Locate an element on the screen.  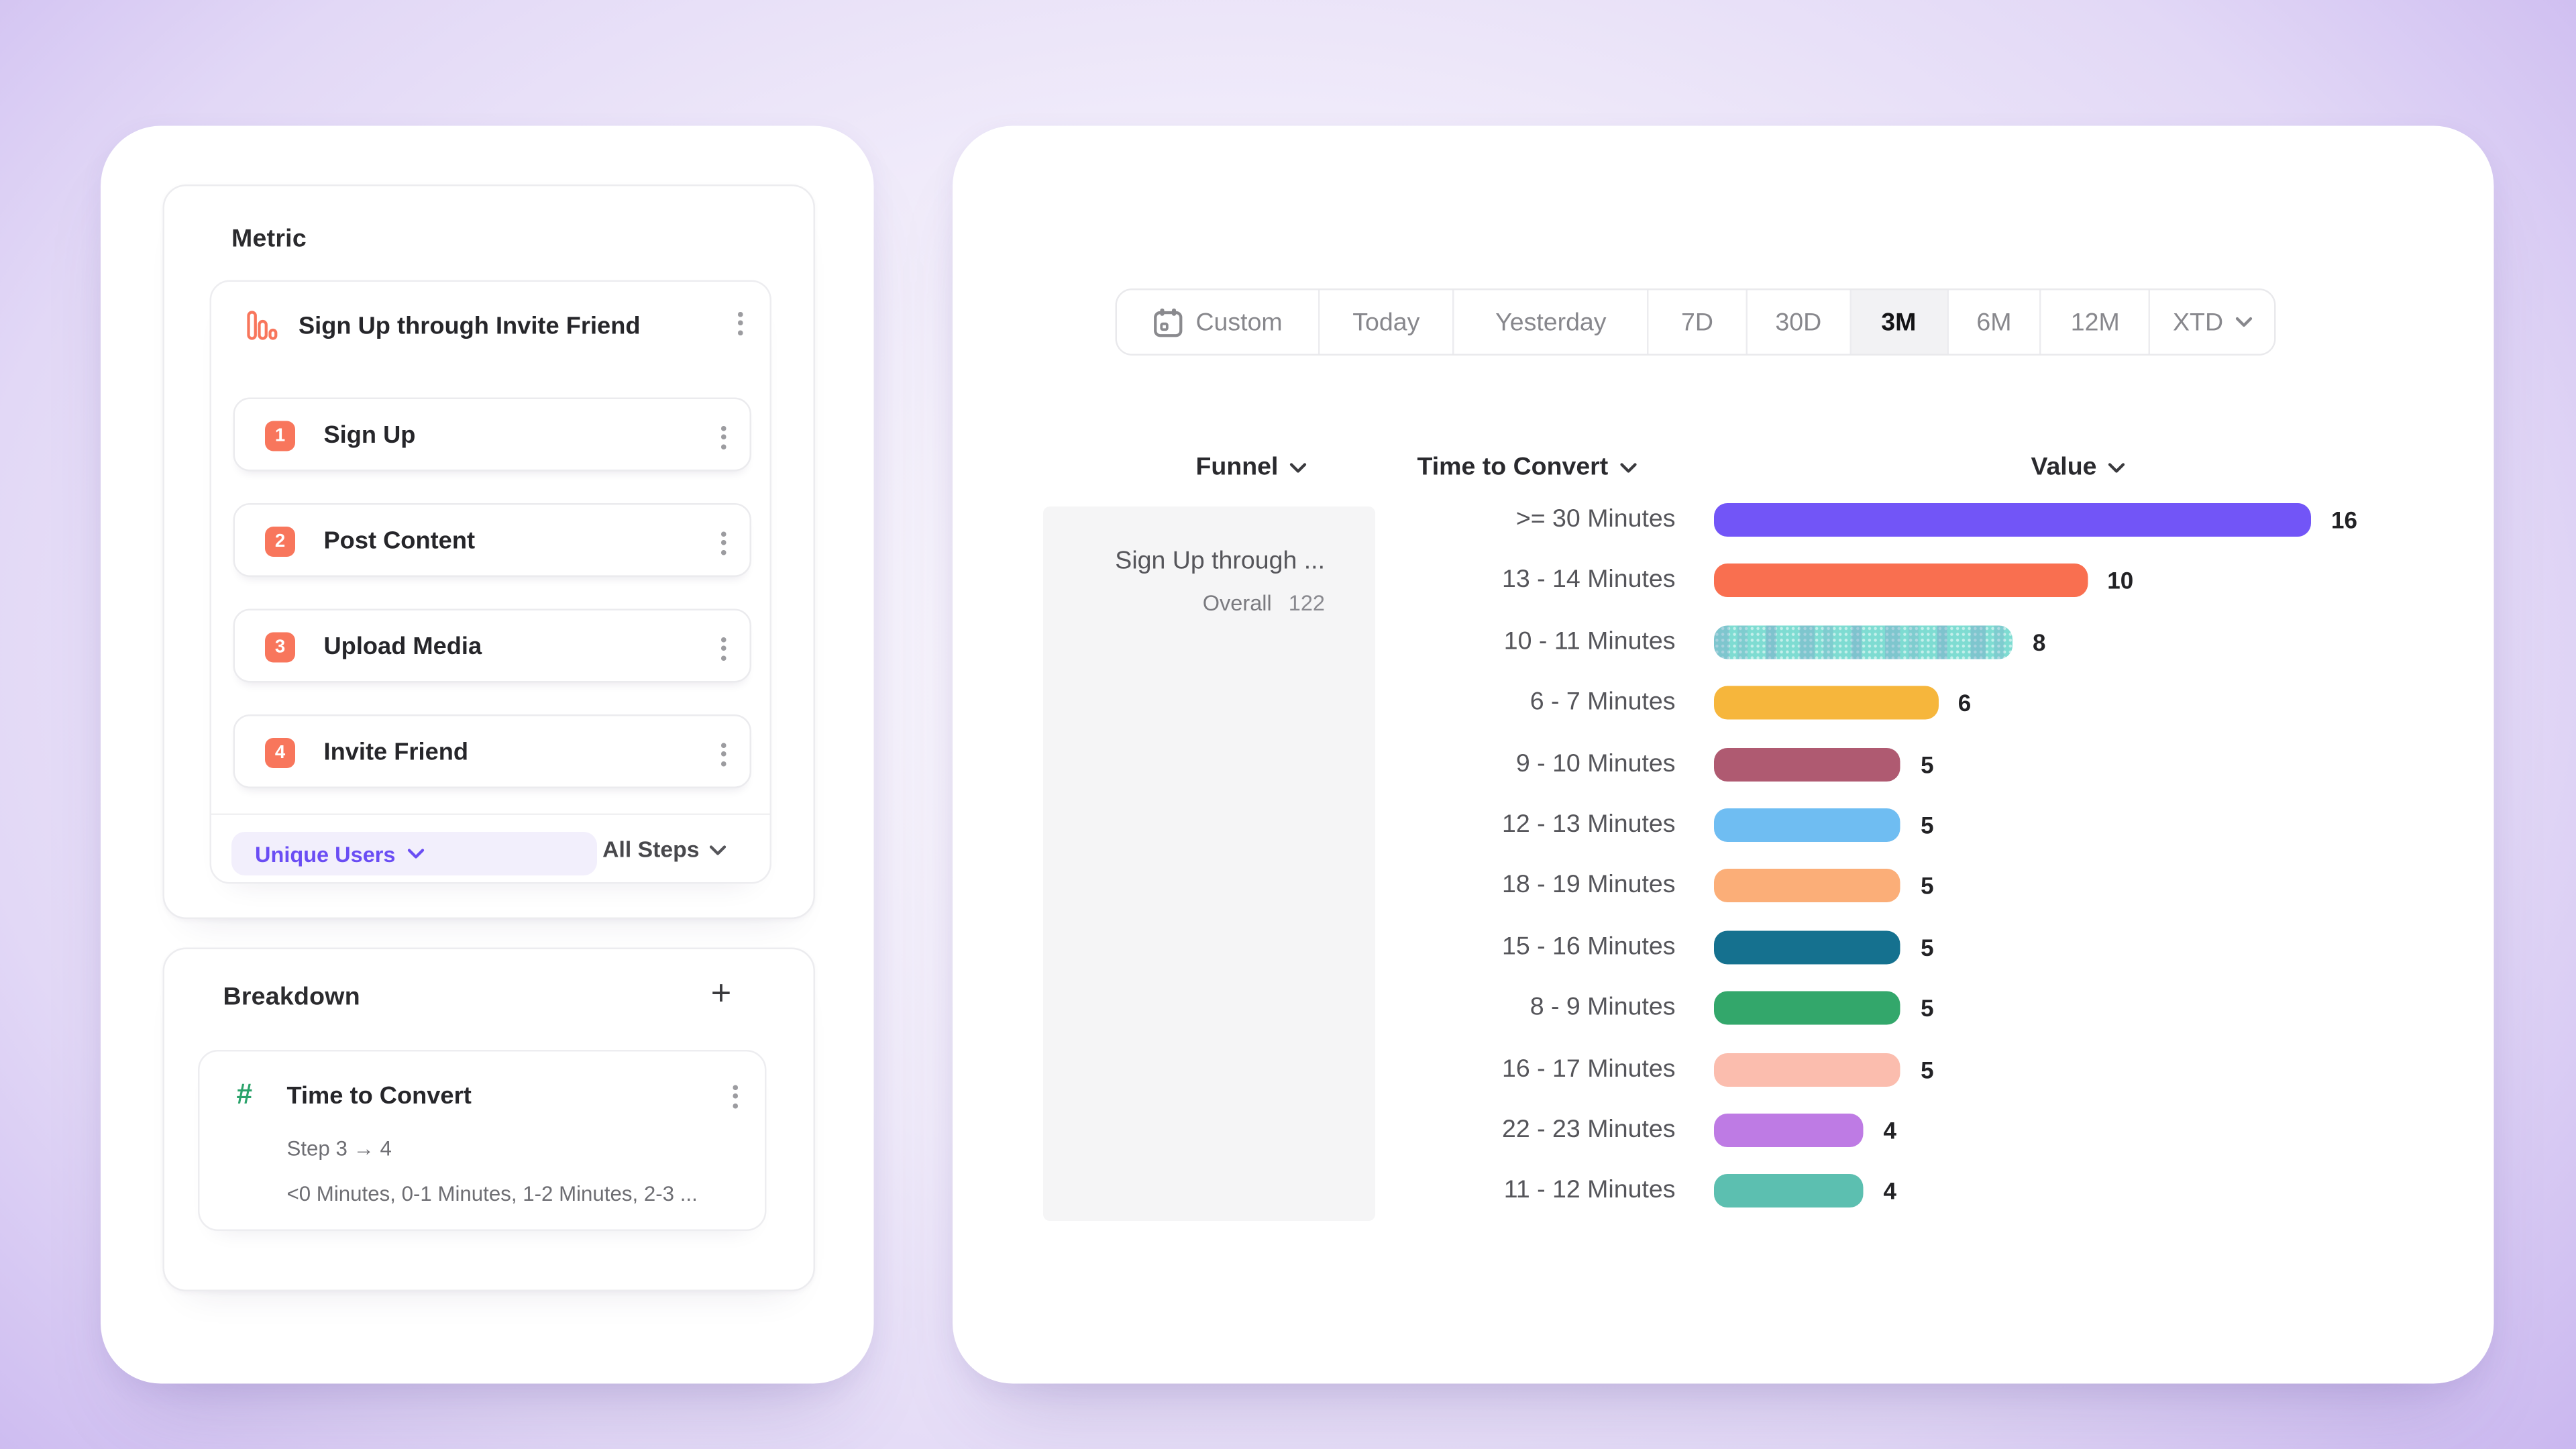
funnel-step-row-4: 4 Invite Friend is located at coordinates (492, 751).